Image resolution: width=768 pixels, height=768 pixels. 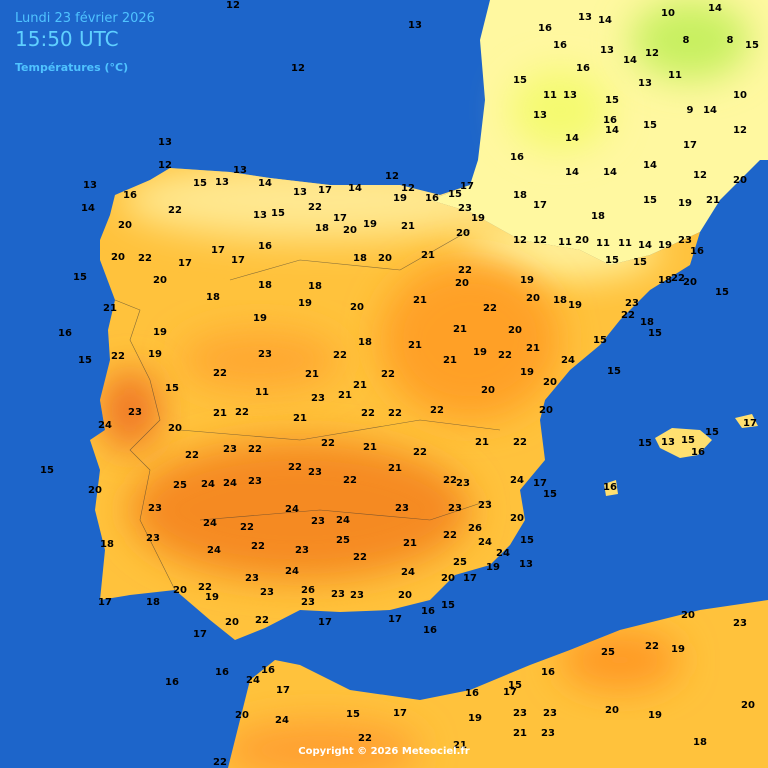 What do you see at coordinates (71, 67) in the screenshot?
I see `subtitle: Températures (°C)` at bounding box center [71, 67].